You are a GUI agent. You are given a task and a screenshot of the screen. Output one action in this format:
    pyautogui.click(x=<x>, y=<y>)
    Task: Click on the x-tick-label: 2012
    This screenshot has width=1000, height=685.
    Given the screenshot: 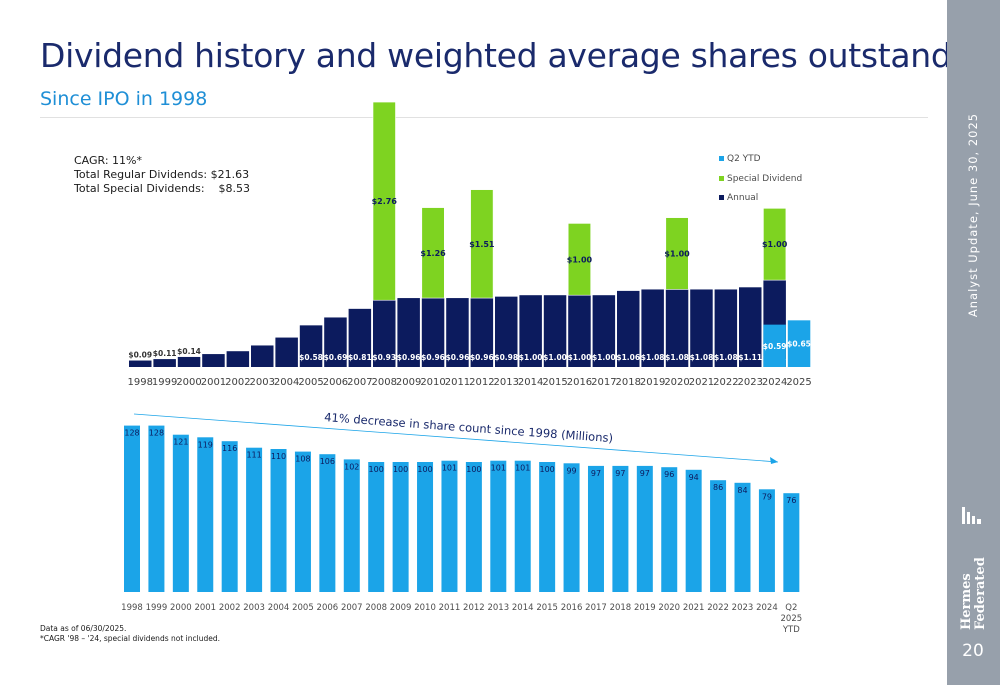 What is the action you would take?
    pyautogui.click(x=481, y=382)
    